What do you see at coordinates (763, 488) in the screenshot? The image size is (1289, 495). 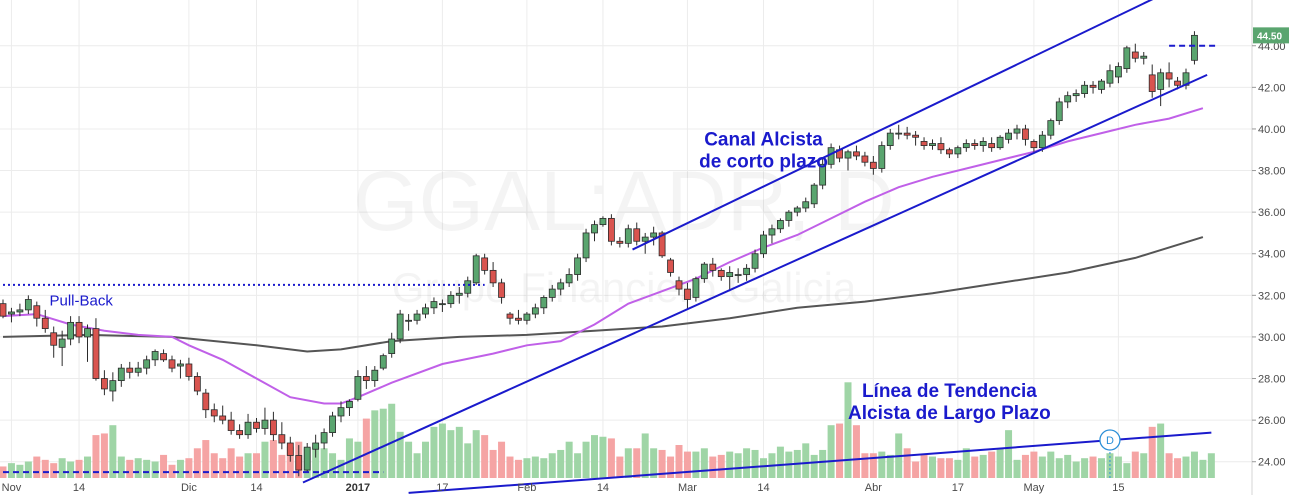 I see `x-tick-label-9: 14` at bounding box center [763, 488].